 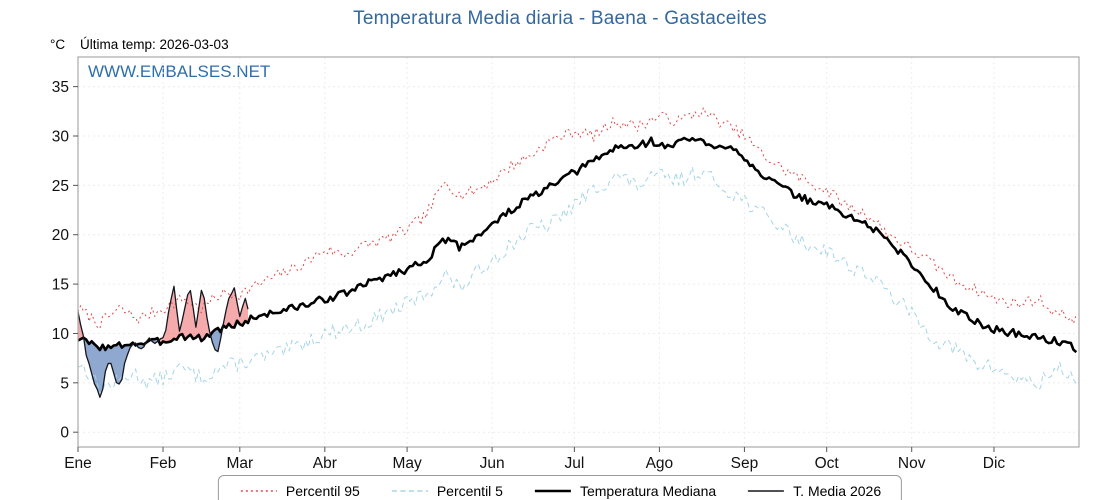 I want to click on last-temp-label: Última temp: 2026-03-03, so click(x=154, y=44).